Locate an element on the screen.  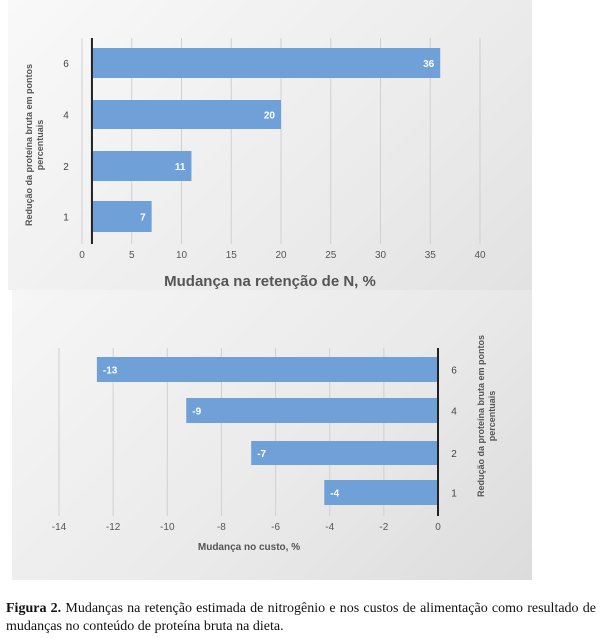
x-tick-label: 10 is located at coordinates (182, 255).